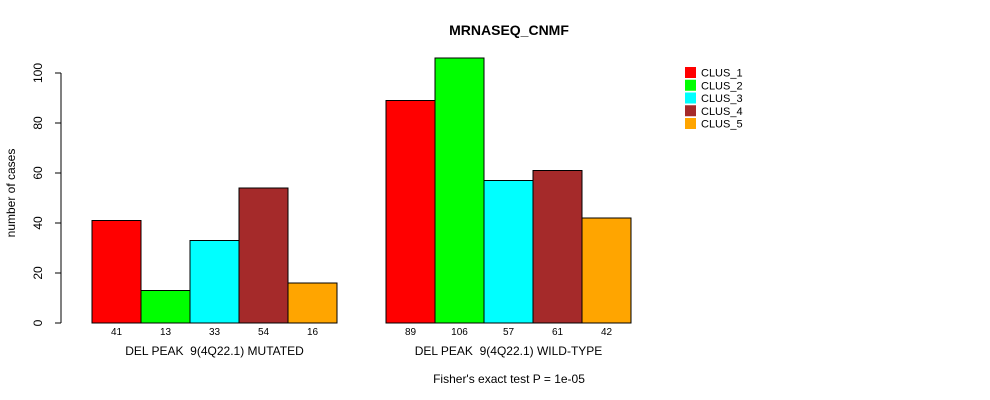 The height and width of the screenshot is (400, 990). I want to click on legend-label: CLUS_4, so click(722, 112).